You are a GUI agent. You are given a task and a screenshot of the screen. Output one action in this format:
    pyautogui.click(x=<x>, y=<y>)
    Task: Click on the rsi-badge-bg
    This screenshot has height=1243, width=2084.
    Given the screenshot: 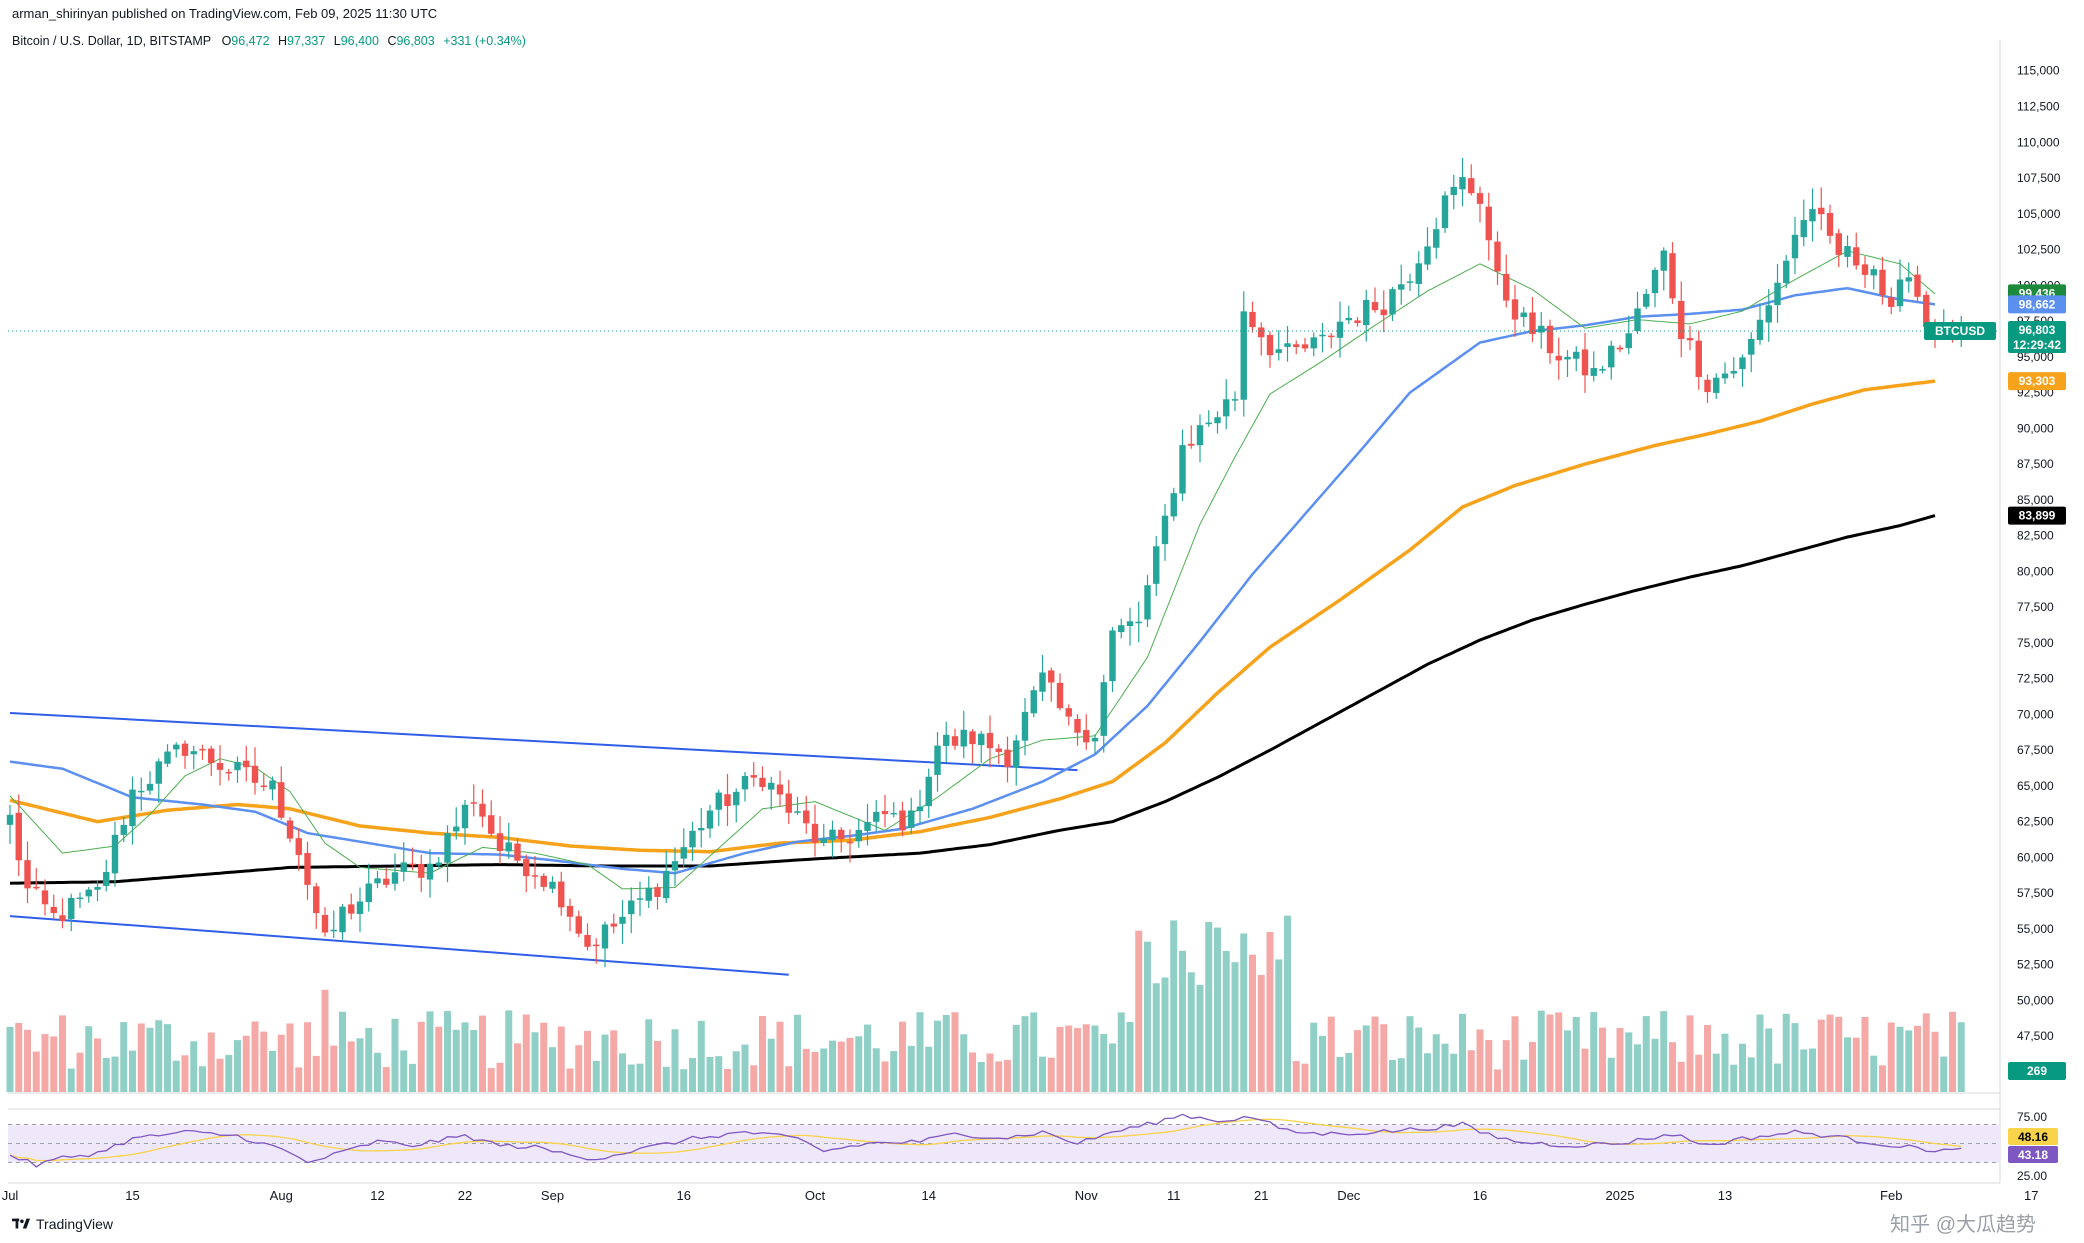 What is the action you would take?
    pyautogui.click(x=2033, y=1154)
    